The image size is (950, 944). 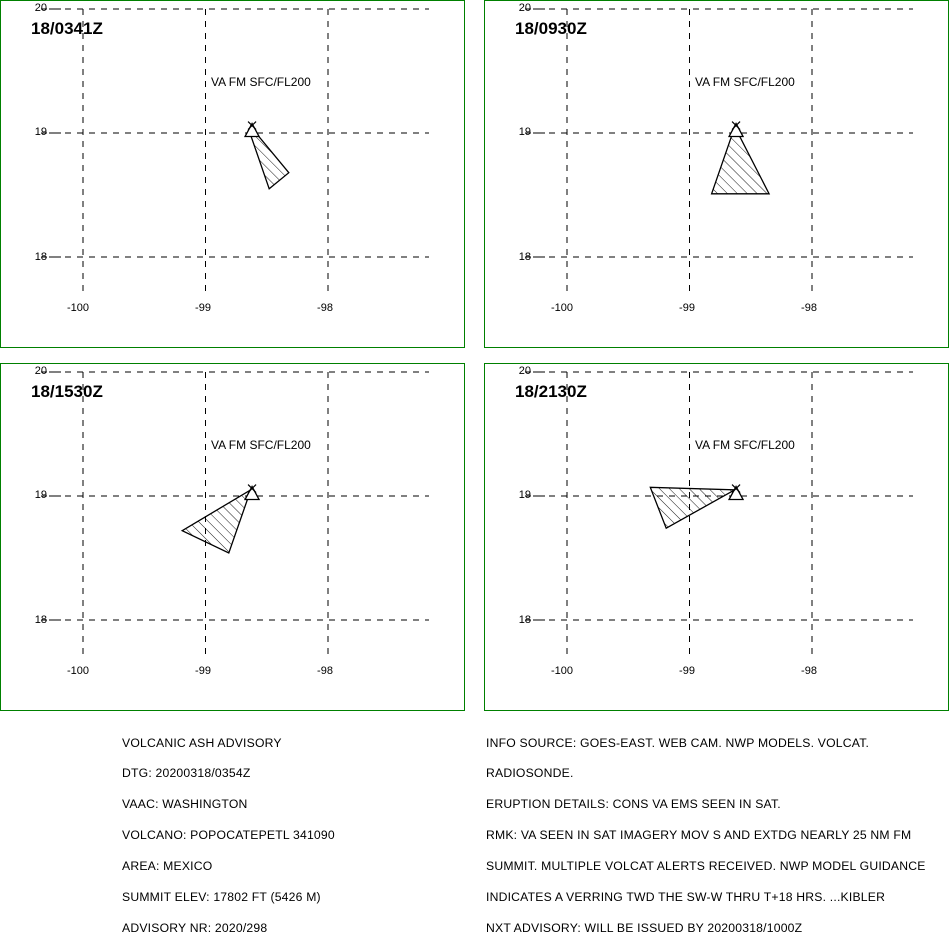 What do you see at coordinates (530, 773) in the screenshot?
I see `advisory-line: RADIOSONDE.` at bounding box center [530, 773].